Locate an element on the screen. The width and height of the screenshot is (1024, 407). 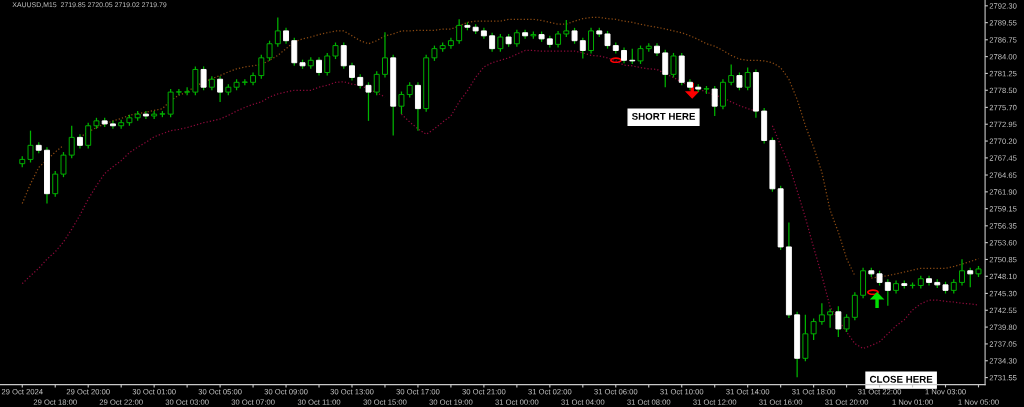
annotation: CLOSE HERE is located at coordinates (901, 379).